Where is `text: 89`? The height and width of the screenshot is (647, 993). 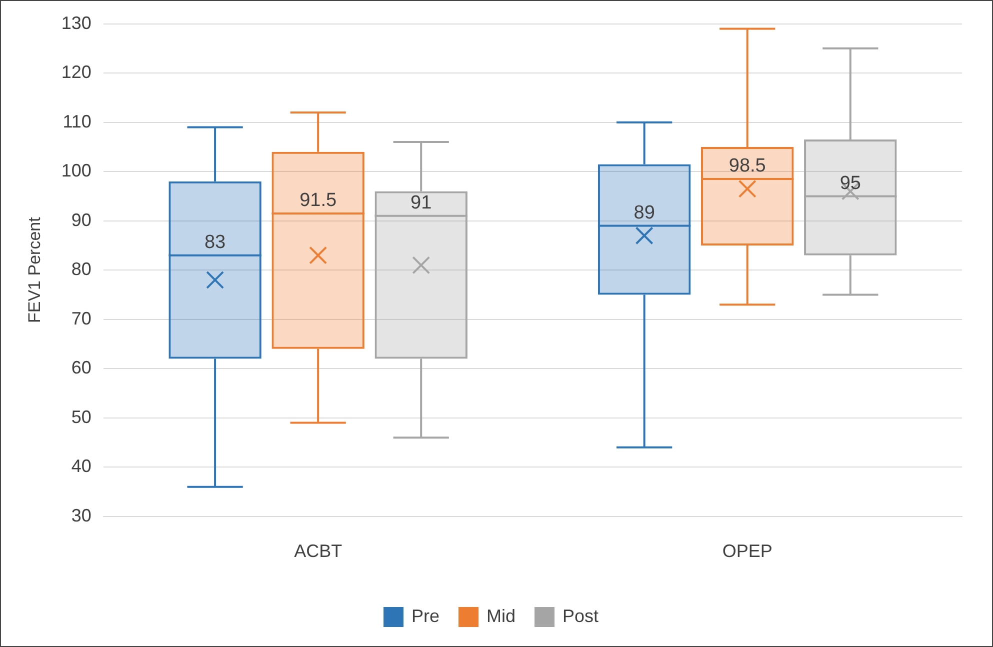
text: 89 is located at coordinates (644, 213).